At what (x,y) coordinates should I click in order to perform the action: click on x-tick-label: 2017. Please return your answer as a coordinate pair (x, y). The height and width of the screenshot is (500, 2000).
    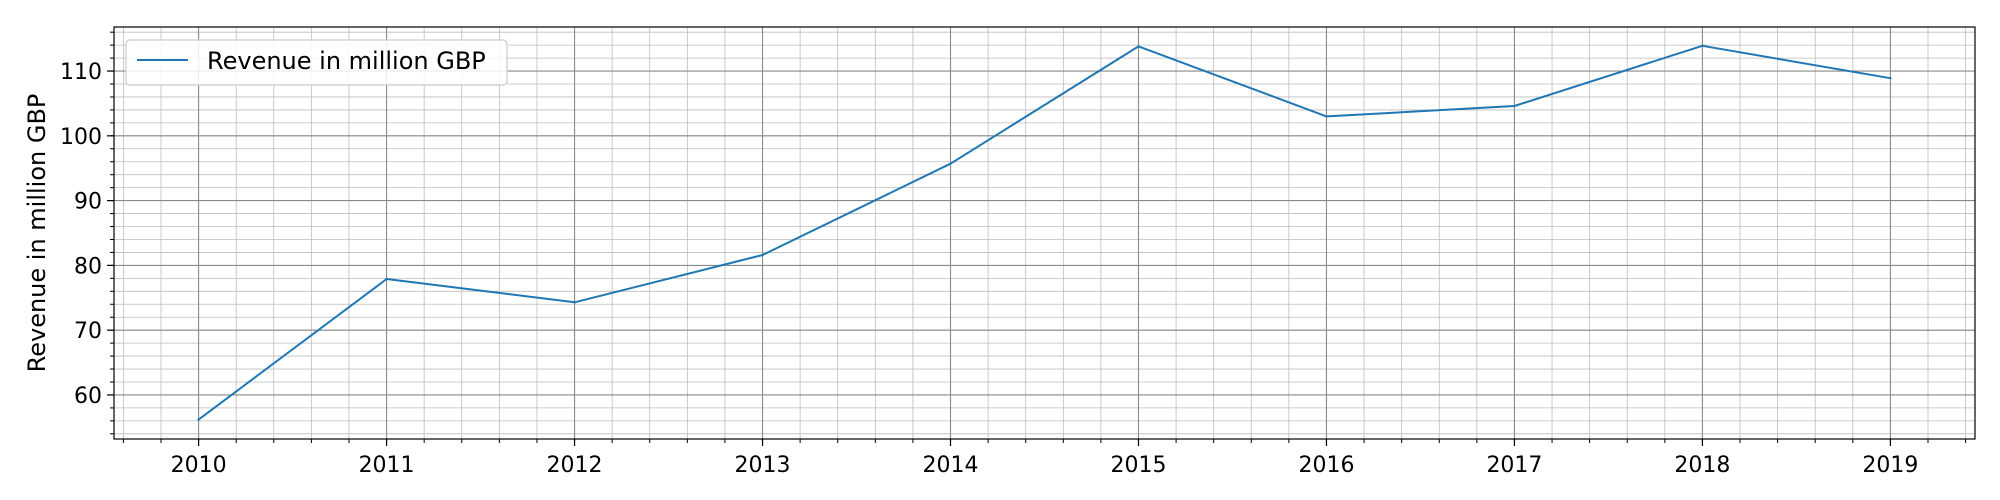
    Looking at the image, I should click on (1514, 465).